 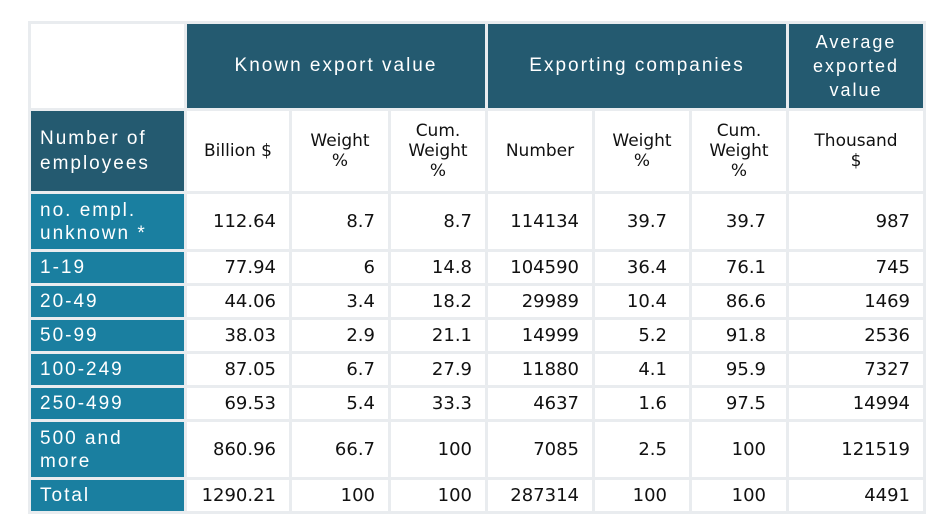 I want to click on cell-thousand: 1469, so click(x=856, y=301).